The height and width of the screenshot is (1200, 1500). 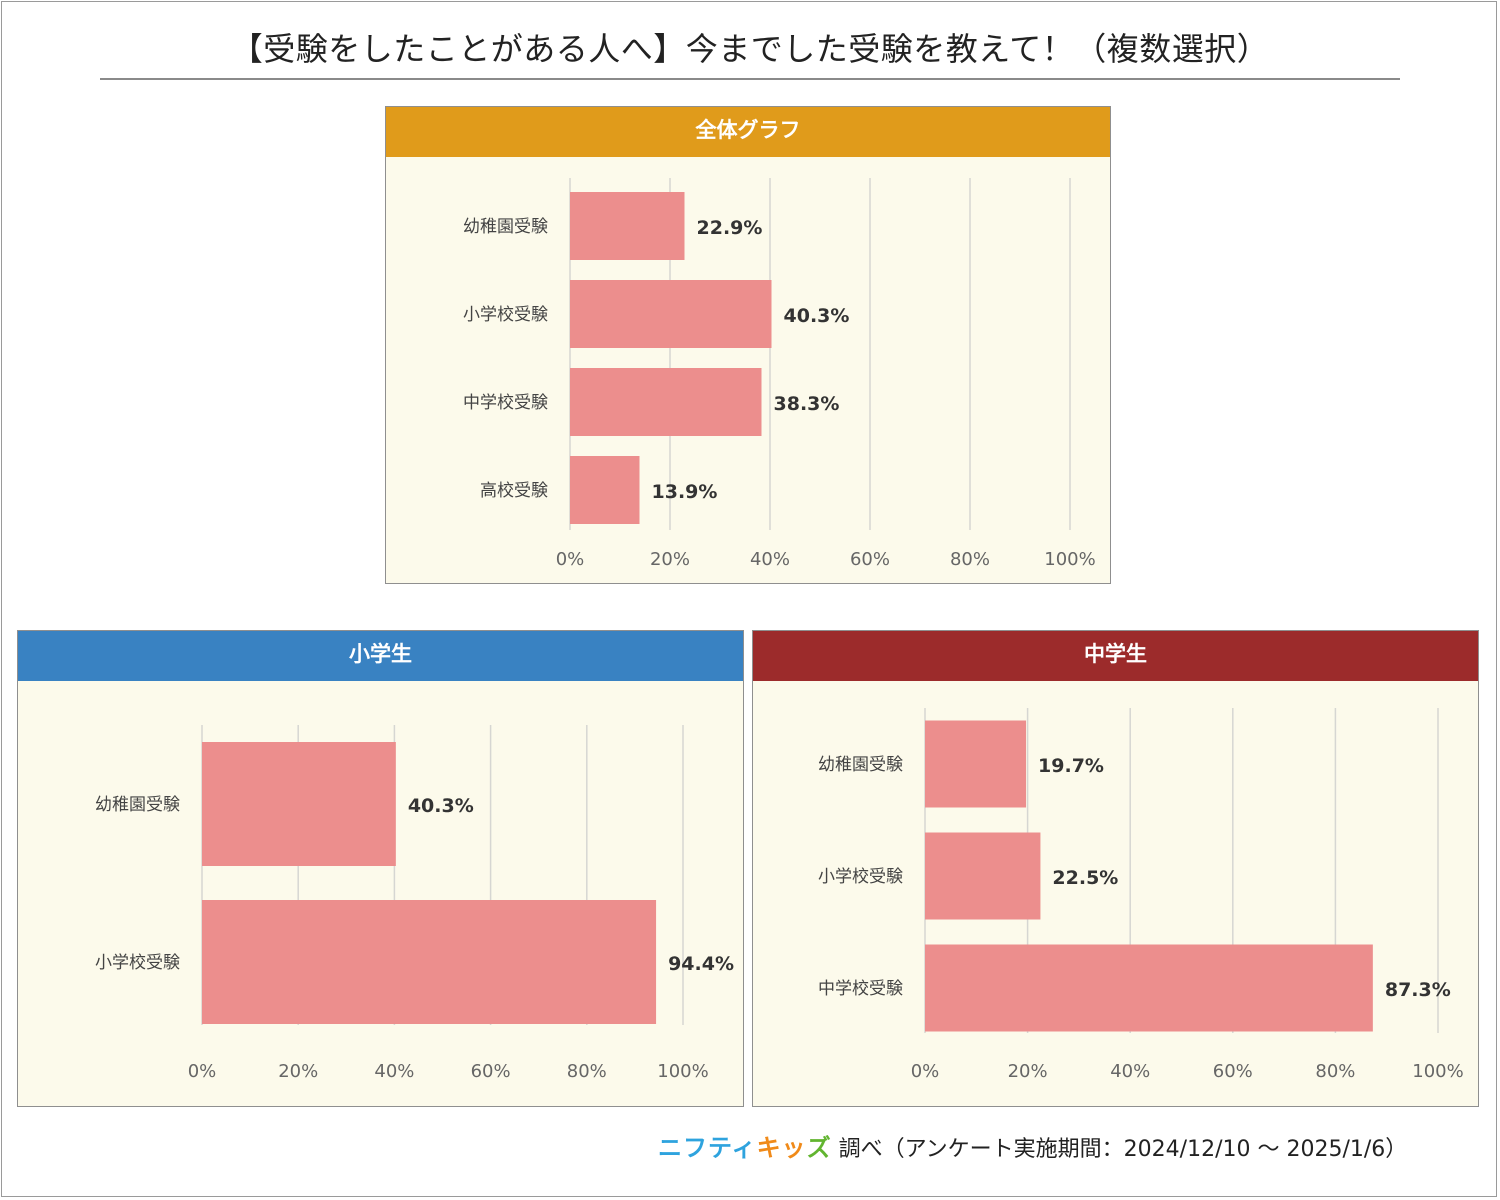 I want to click on title-divider, so click(x=750, y=79).